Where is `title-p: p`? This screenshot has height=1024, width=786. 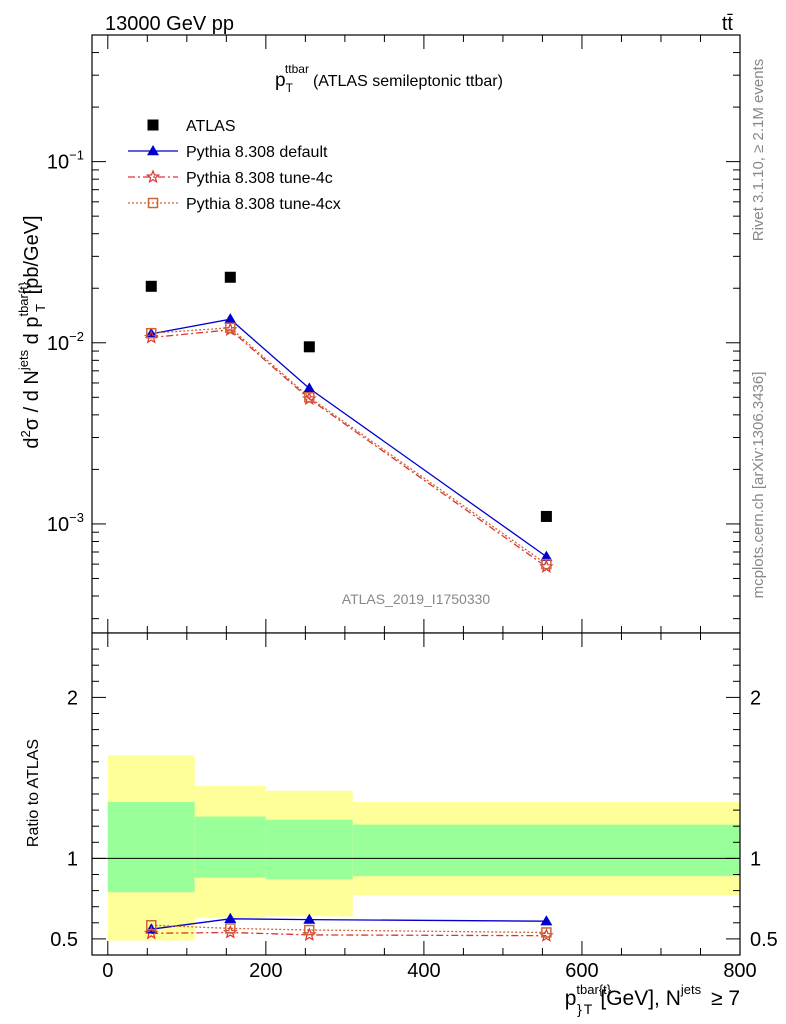
title-p: p is located at coordinates (280, 80).